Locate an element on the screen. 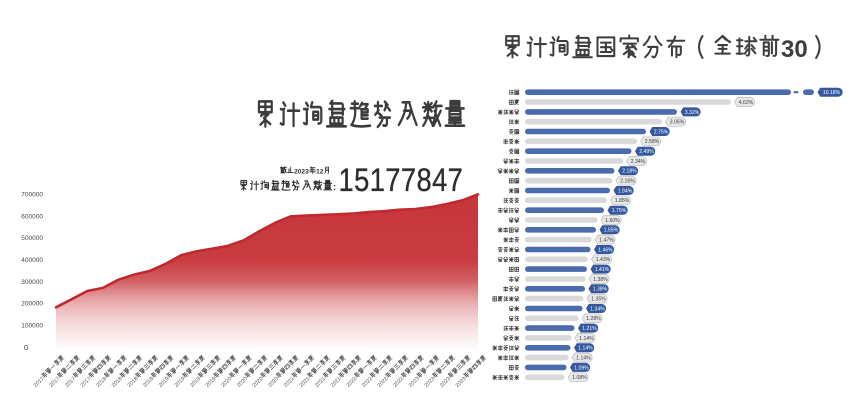 Image resolution: width=852 pixels, height=411 pixels. svg-text: 500000 is located at coordinates (32, 238).